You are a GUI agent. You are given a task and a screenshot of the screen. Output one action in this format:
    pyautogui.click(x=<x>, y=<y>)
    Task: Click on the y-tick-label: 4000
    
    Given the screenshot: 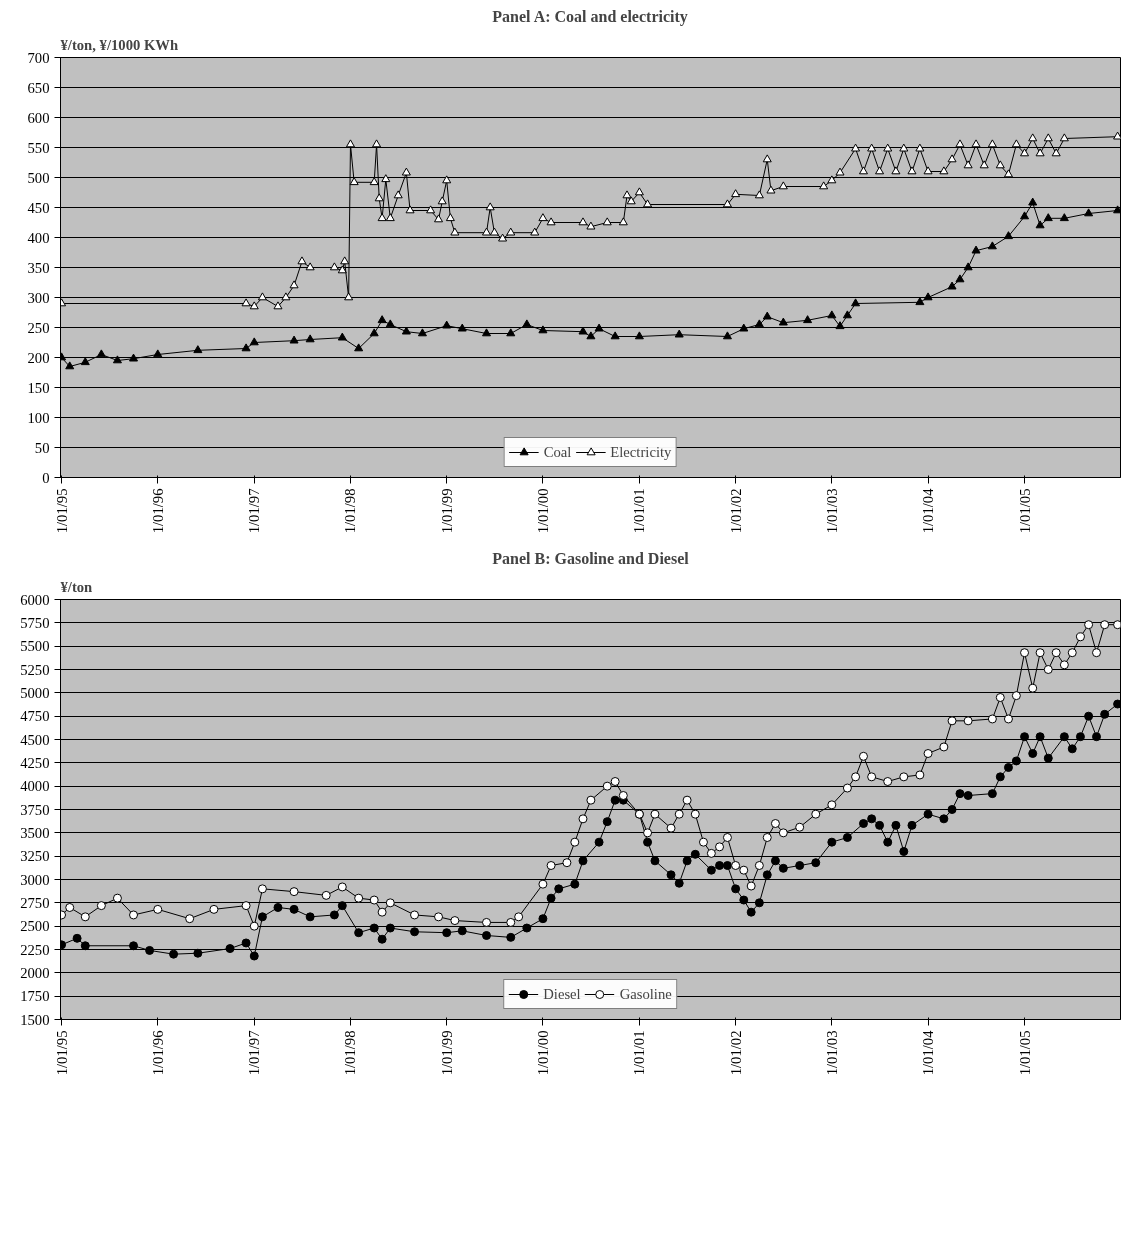 What is the action you would take?
    pyautogui.click(x=35, y=786)
    